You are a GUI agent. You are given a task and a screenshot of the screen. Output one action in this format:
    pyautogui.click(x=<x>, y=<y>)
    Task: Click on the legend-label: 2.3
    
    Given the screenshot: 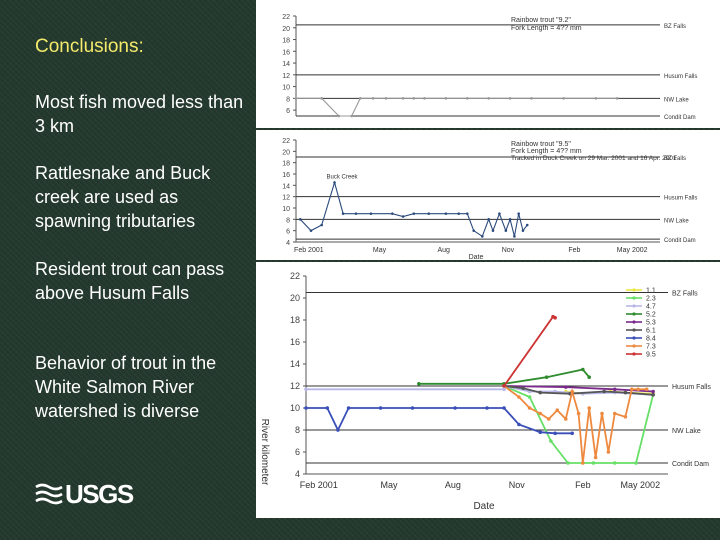 What is the action you would take?
    pyautogui.click(x=651, y=299)
    